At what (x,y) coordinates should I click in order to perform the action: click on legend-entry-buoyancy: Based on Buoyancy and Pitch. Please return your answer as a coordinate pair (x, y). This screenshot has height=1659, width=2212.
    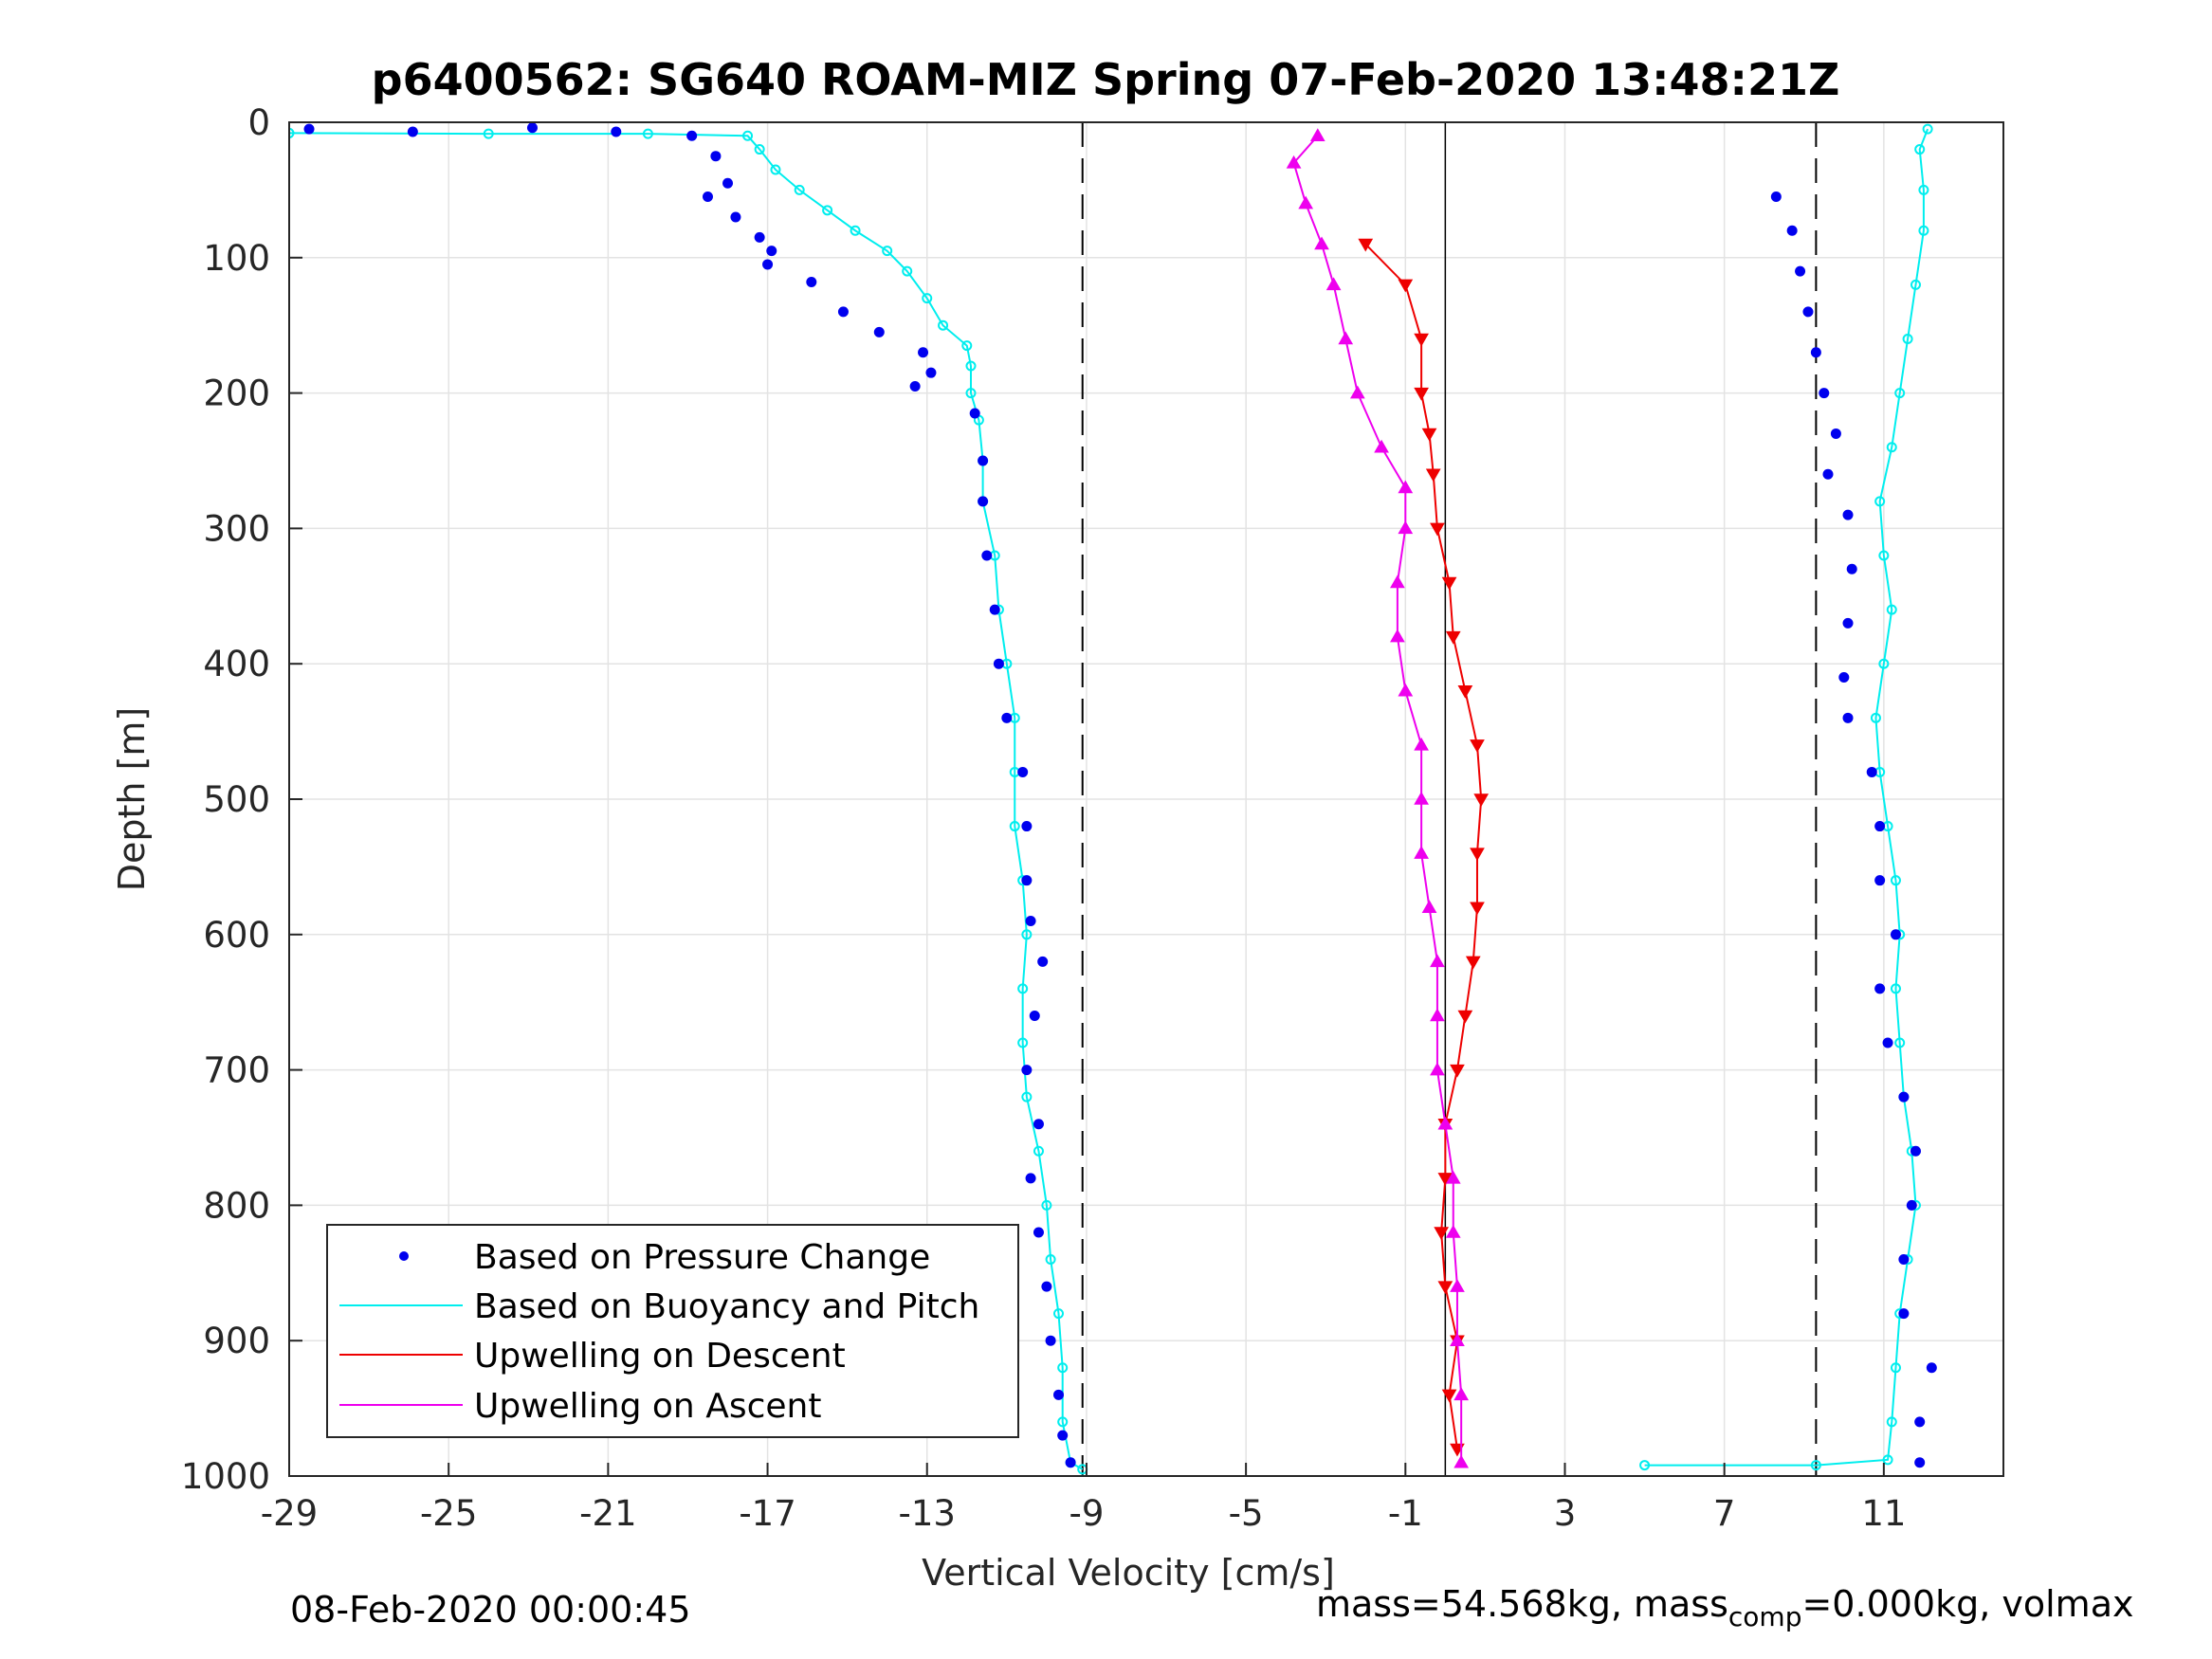
    Looking at the image, I should click on (659, 1306).